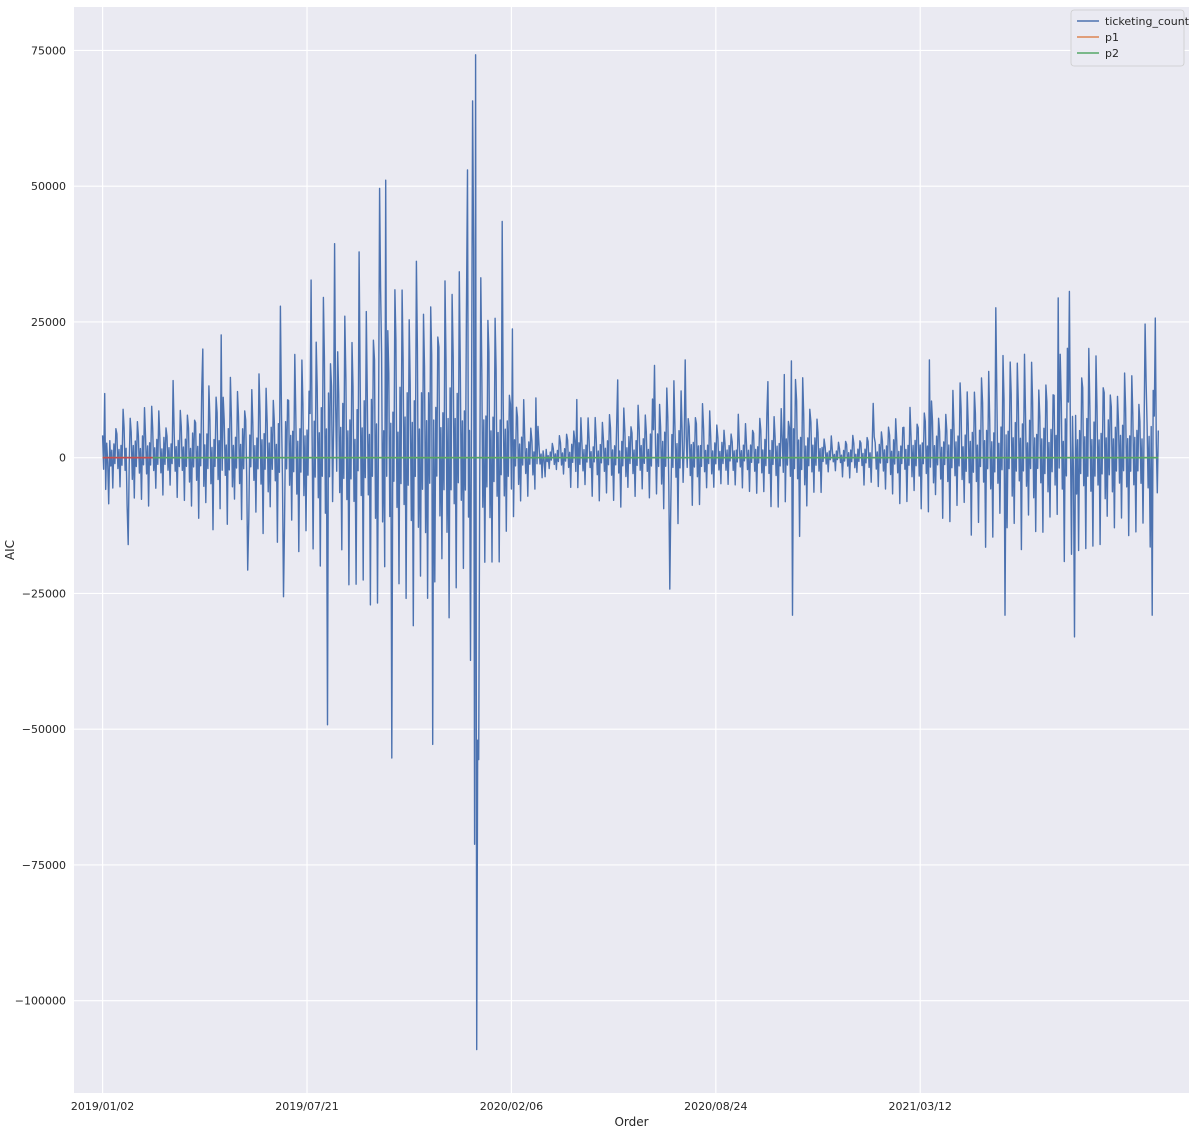 The width and height of the screenshot is (1197, 1135). What do you see at coordinates (1147, 21) in the screenshot?
I see `legend-entry: ticketing_count` at bounding box center [1147, 21].